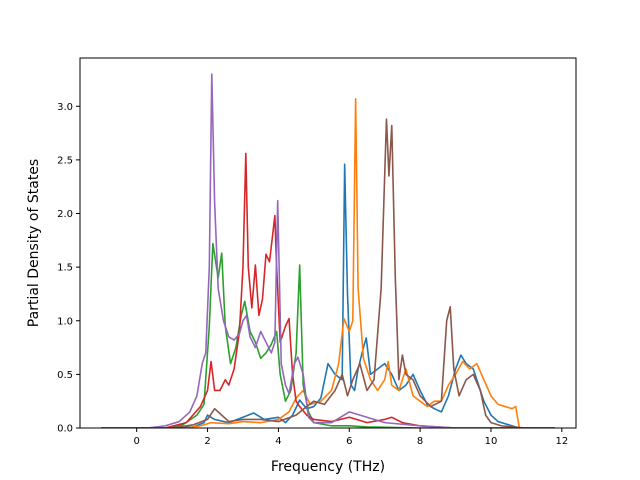 Image resolution: width=640 pixels, height=480 pixels. I want to click on x-axis: 0 2 4 6 8 10 12, so click(350, 437).